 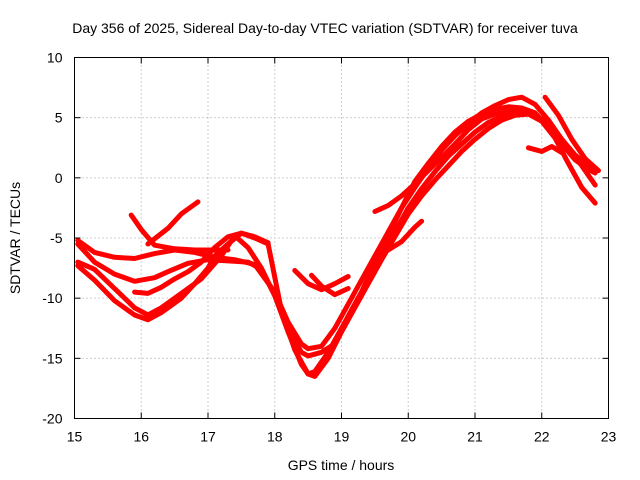 I want to click on x-tick-label: 21, so click(x=475, y=437).